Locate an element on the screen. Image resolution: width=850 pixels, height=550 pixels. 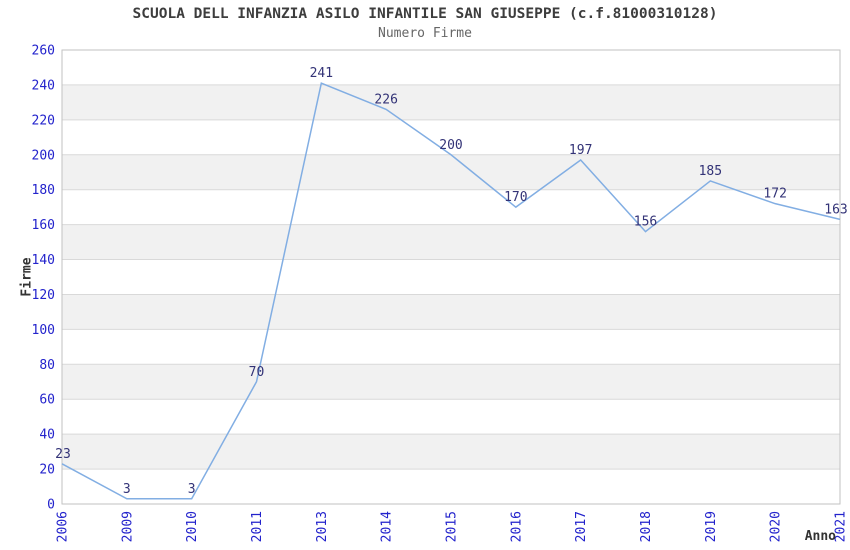
y-tick-label: 20 is located at coordinates (47, 470).